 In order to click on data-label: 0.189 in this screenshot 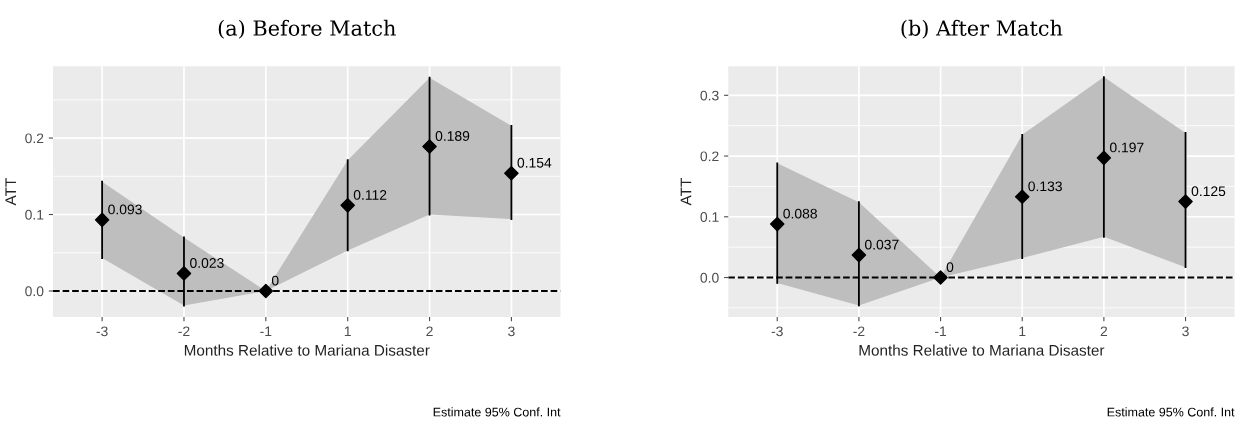, I will do `click(452, 136)`.